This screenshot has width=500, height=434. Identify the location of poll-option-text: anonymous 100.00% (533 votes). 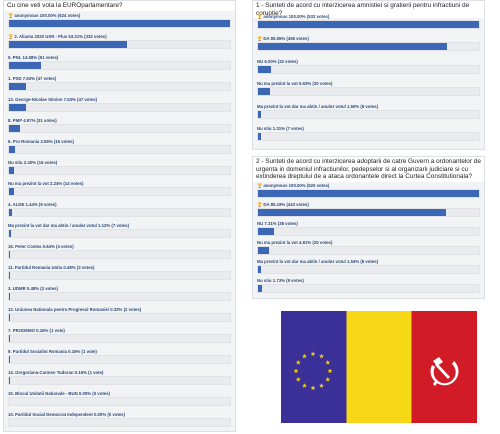
(296, 16).